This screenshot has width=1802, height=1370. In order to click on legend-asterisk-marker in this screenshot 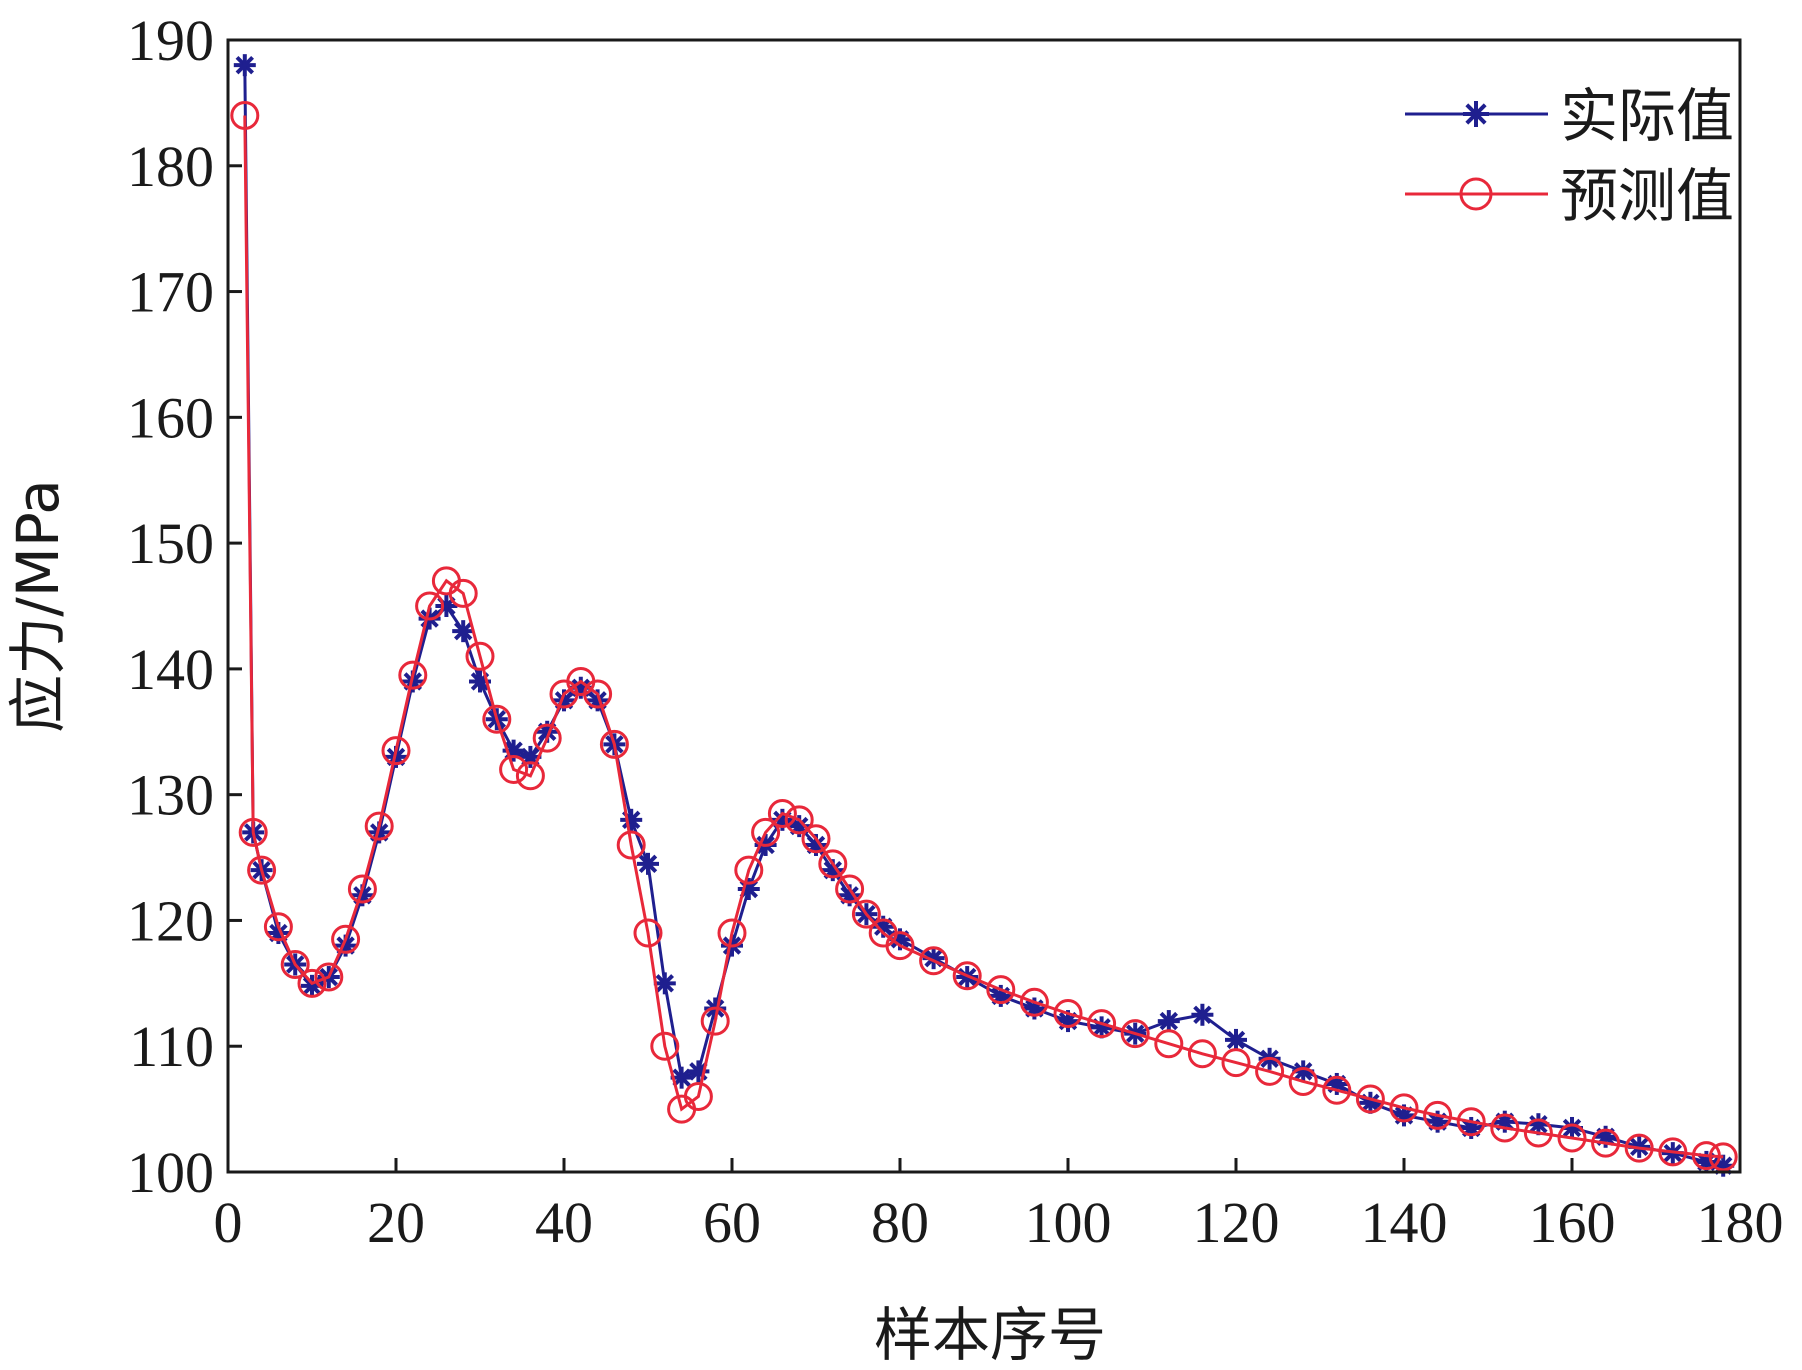, I will do `click(1476, 114)`.